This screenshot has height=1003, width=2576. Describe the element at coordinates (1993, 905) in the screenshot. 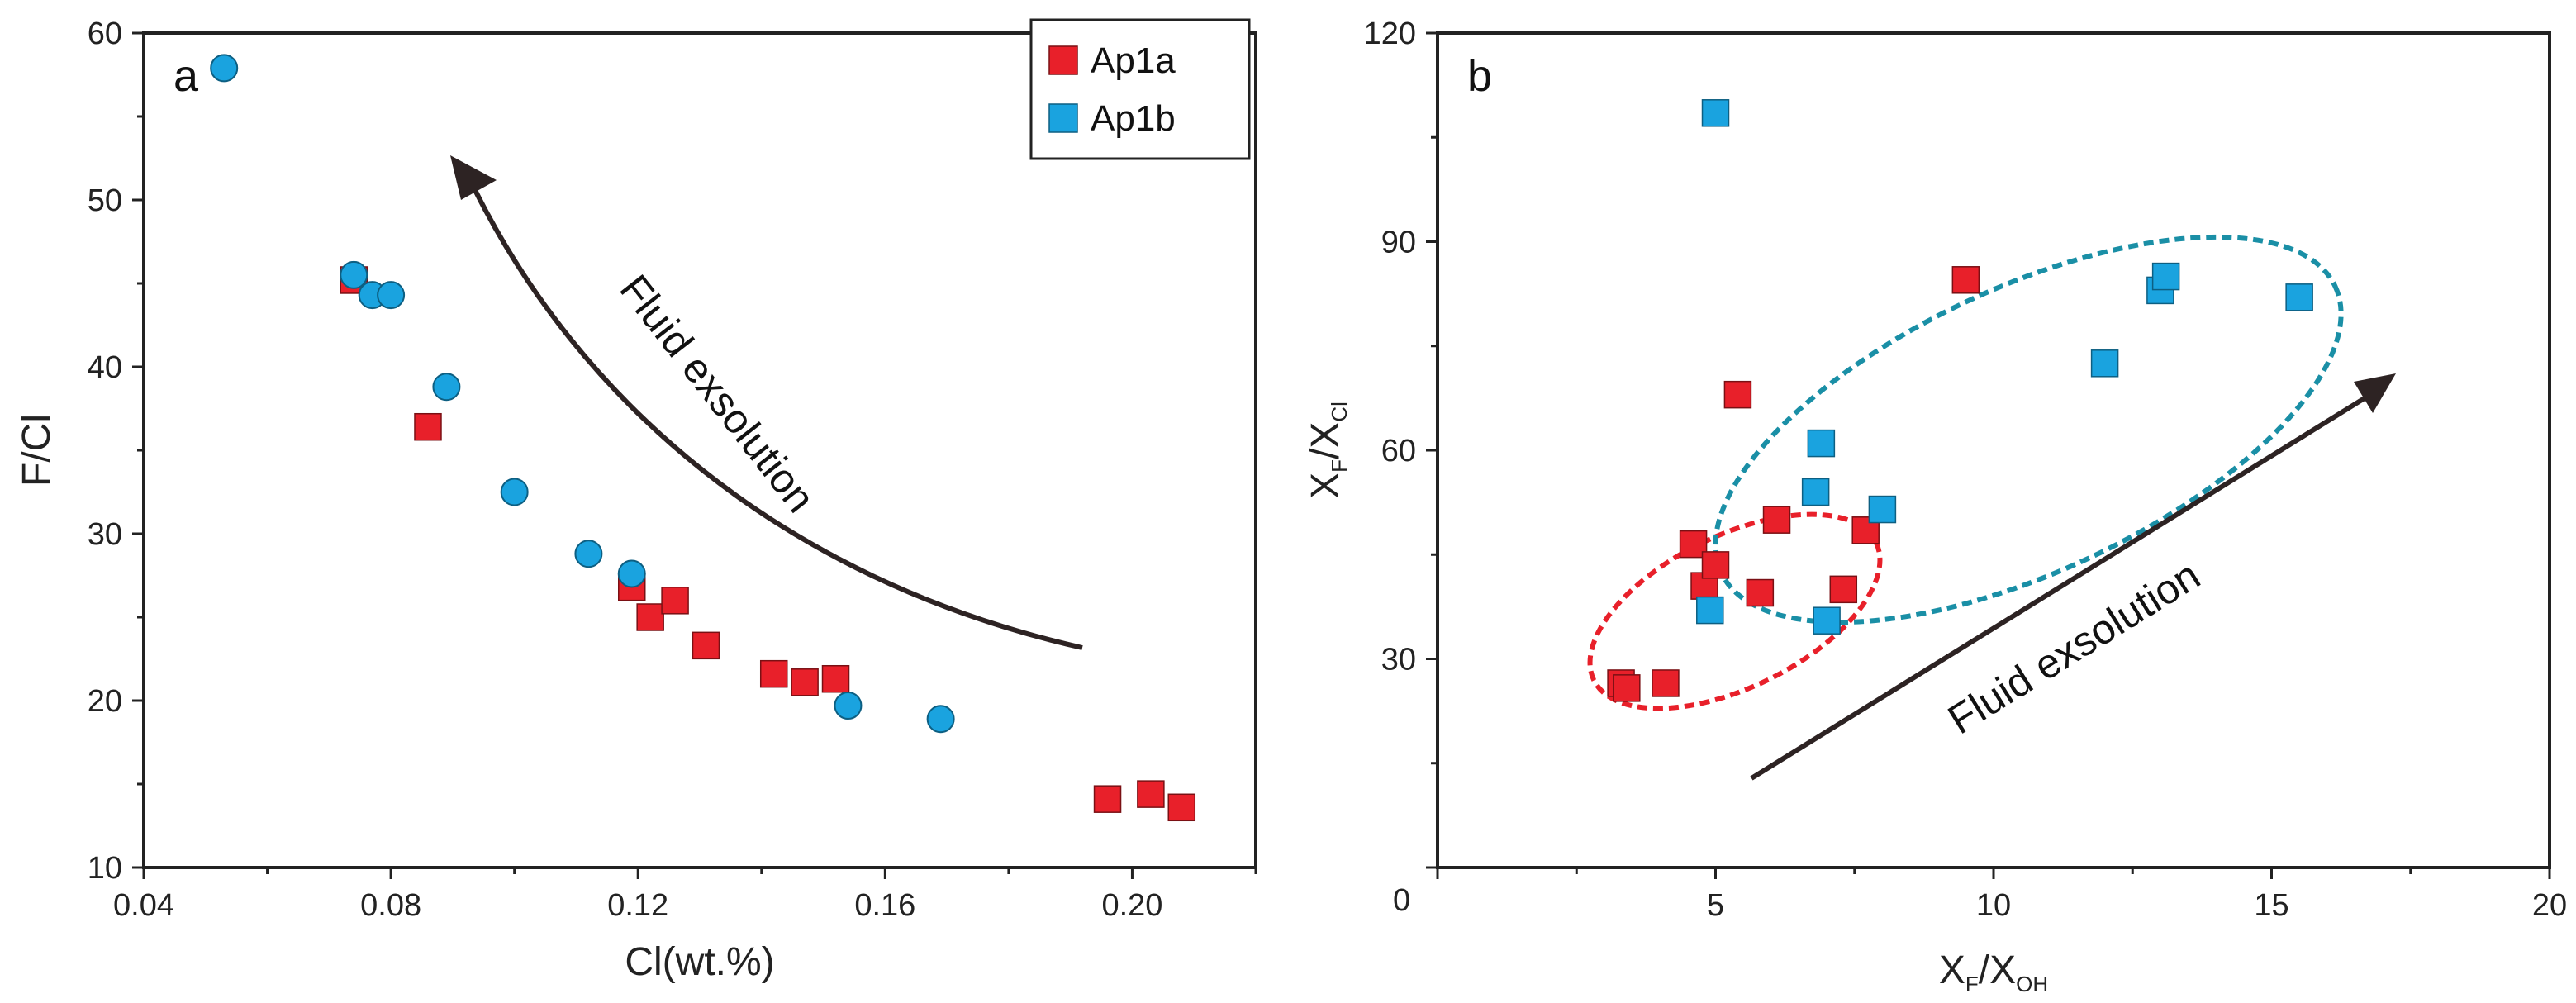

I see `panel-b-x-tick-label: 10` at that location.